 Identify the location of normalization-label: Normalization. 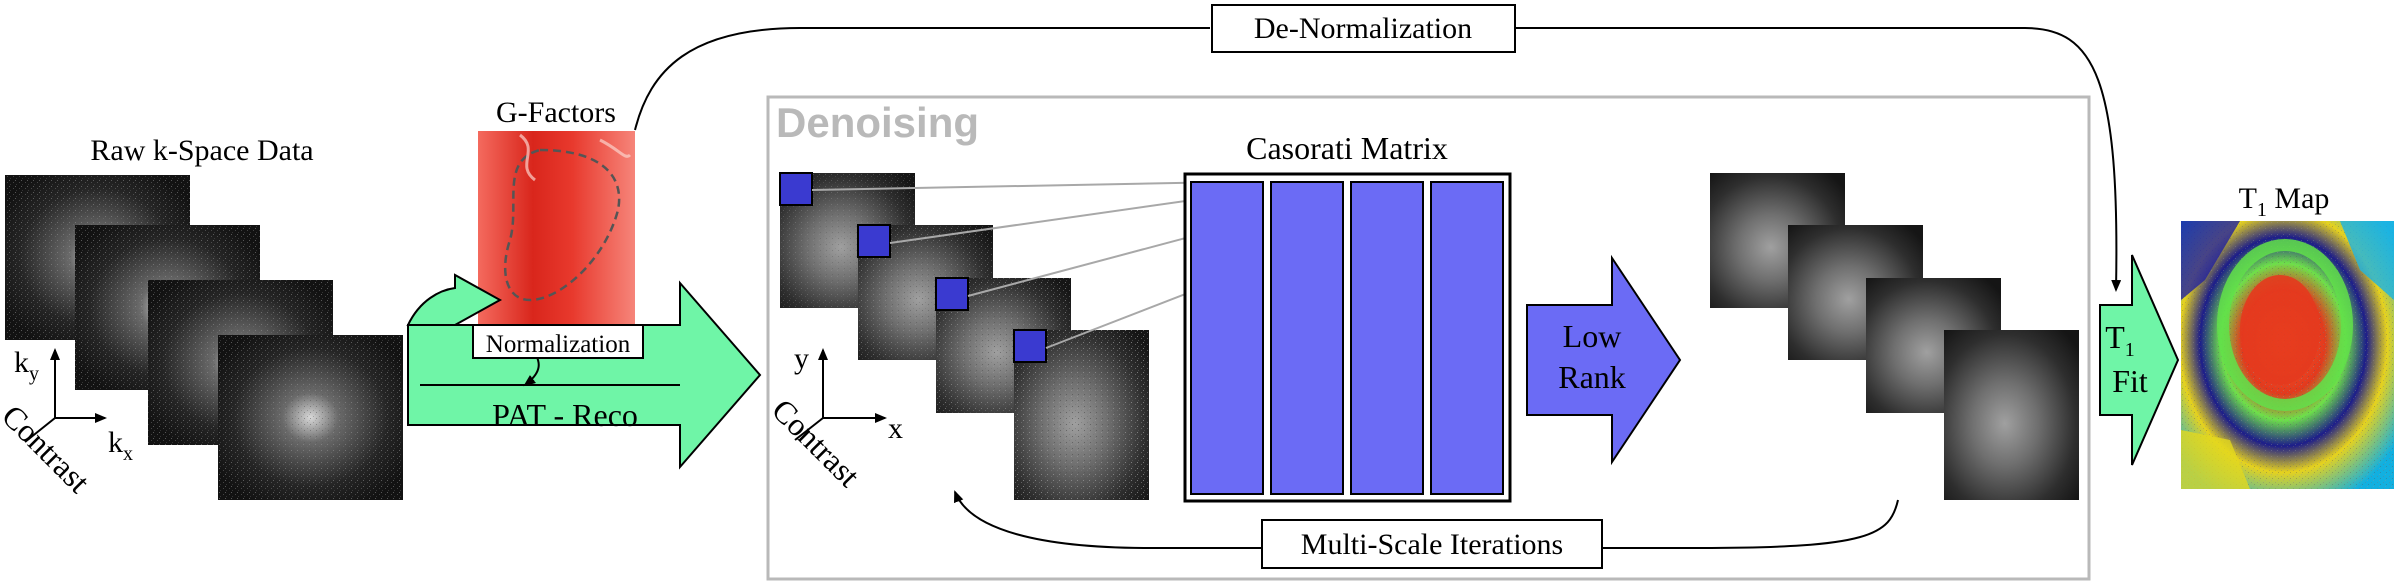
(558, 344).